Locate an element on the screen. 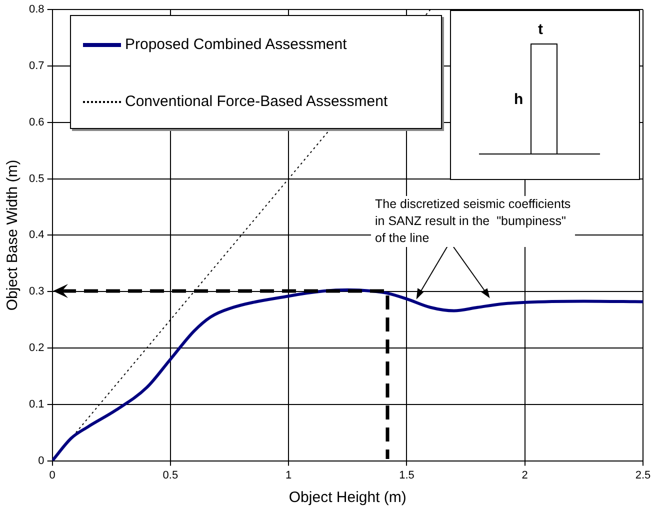  x-tick-label: 1.5 is located at coordinates (406, 475).